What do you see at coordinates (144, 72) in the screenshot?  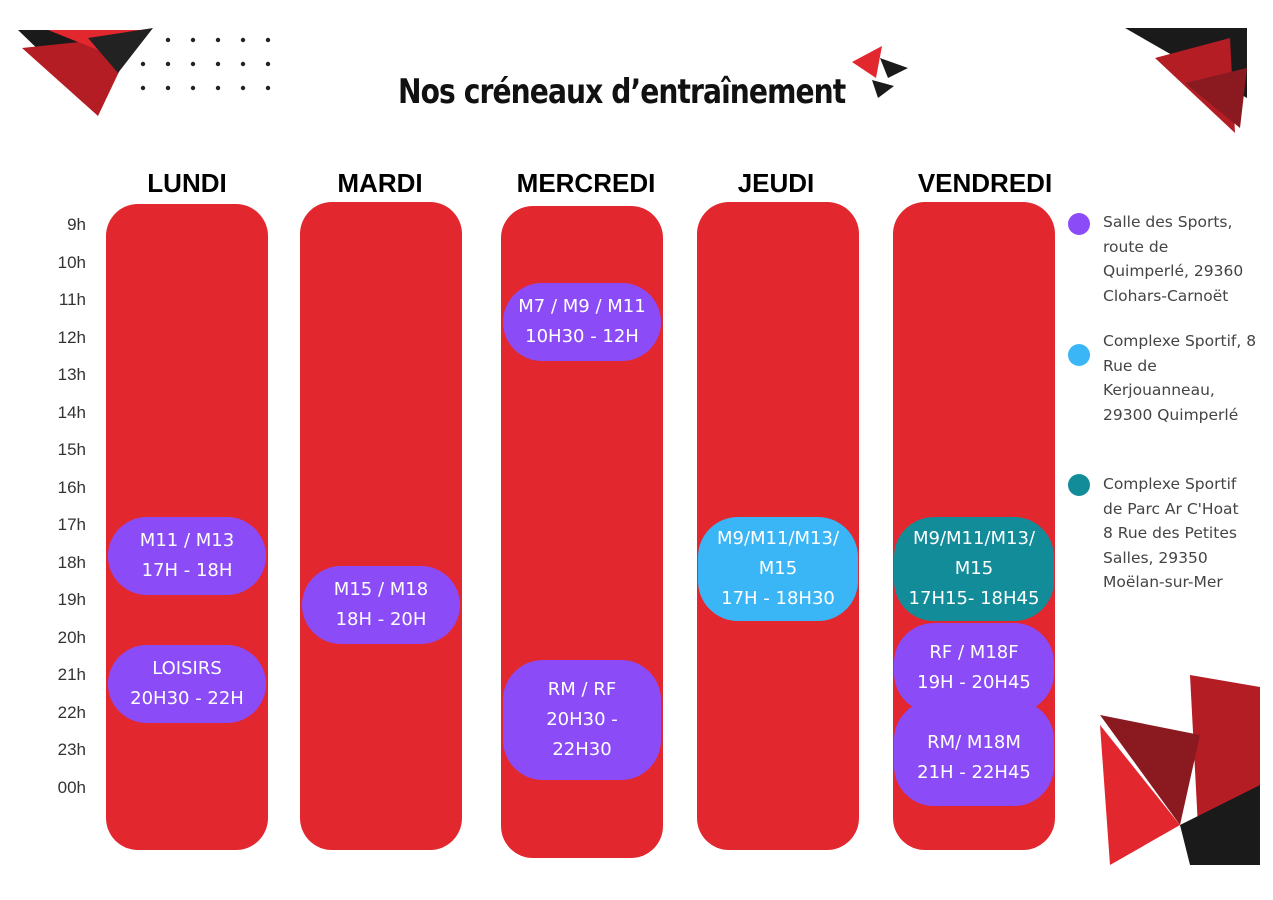 I see `decorative-triangles-top-left` at bounding box center [144, 72].